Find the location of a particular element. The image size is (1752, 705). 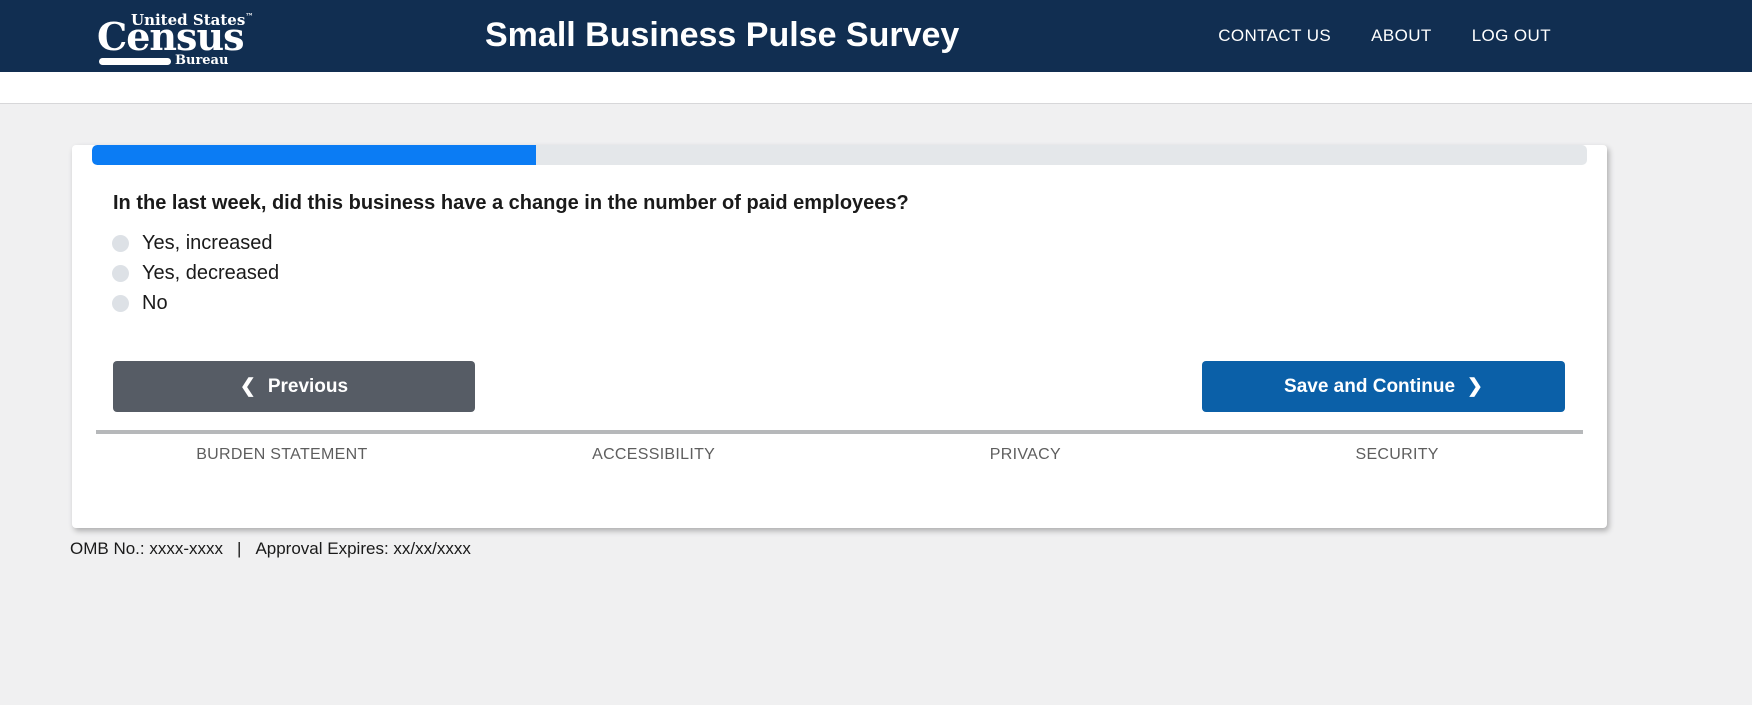

subheader-strip is located at coordinates (876, 88).